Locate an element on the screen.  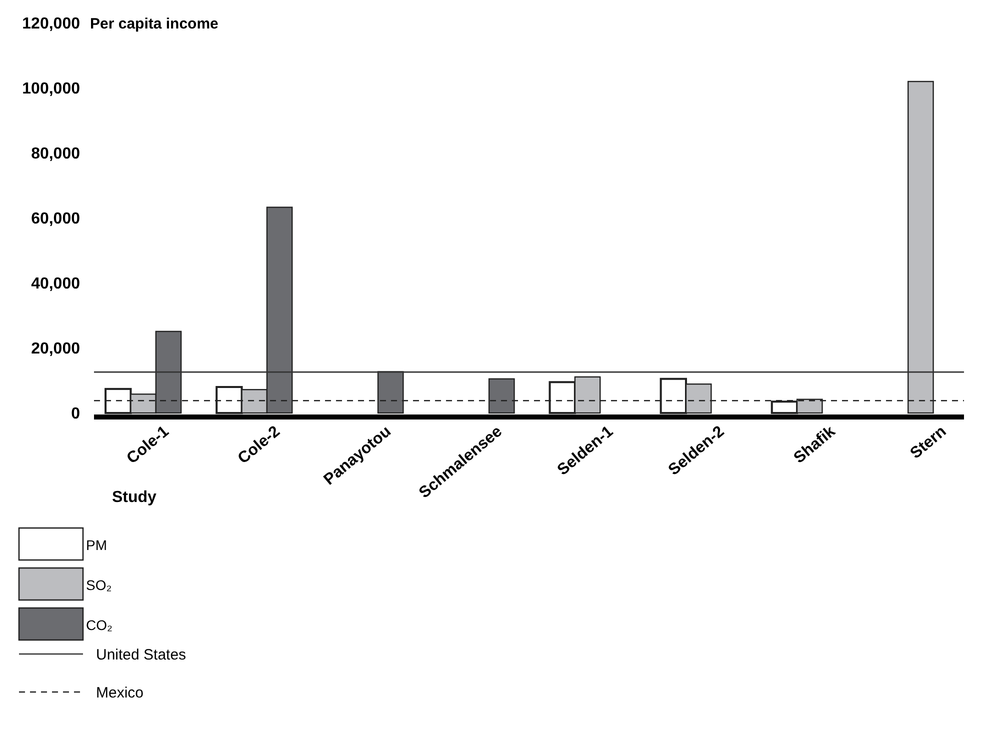
legend-label: United States is located at coordinates (141, 655).